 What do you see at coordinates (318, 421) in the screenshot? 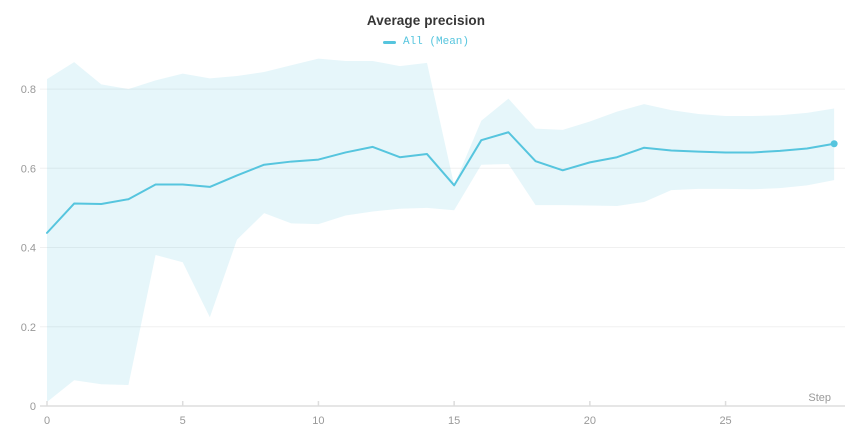
I see `x-tick-label: 10` at bounding box center [318, 421].